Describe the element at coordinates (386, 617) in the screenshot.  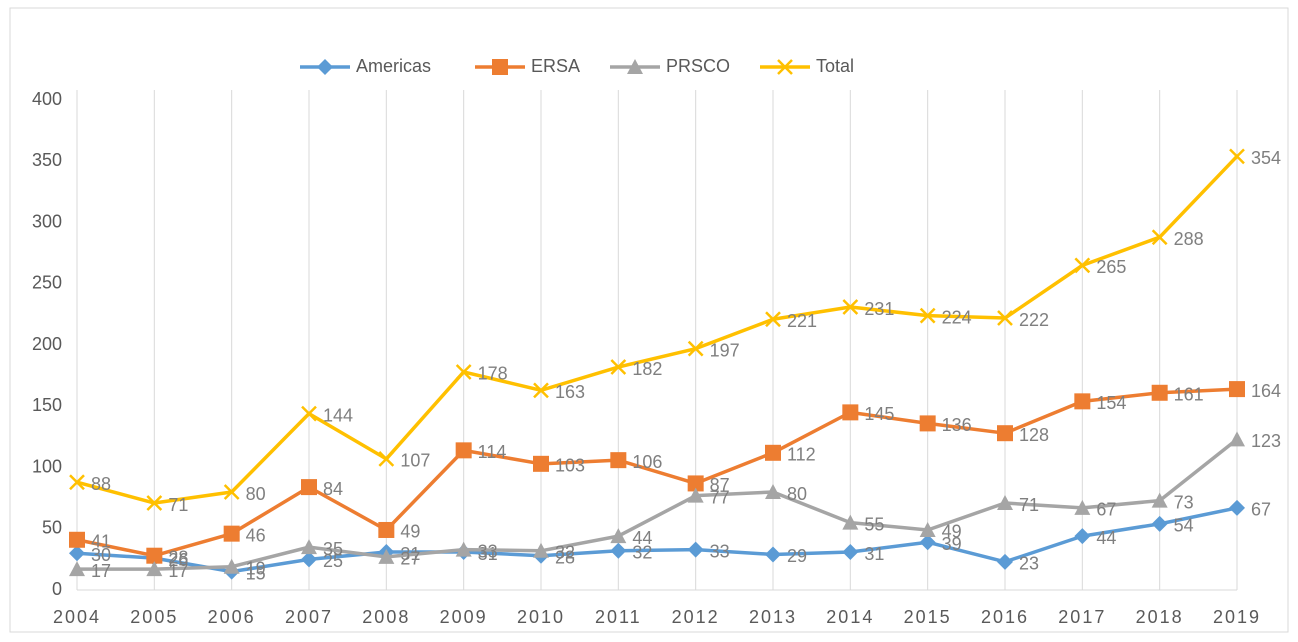
I see `x-tick-label: 2008` at that location.